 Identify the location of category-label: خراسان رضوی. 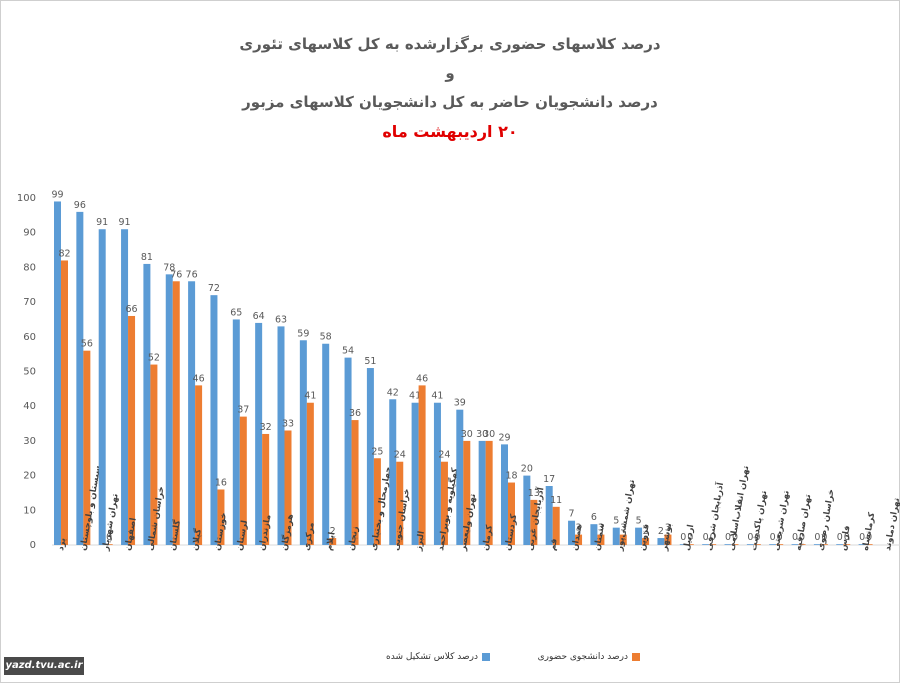
(826, 519).